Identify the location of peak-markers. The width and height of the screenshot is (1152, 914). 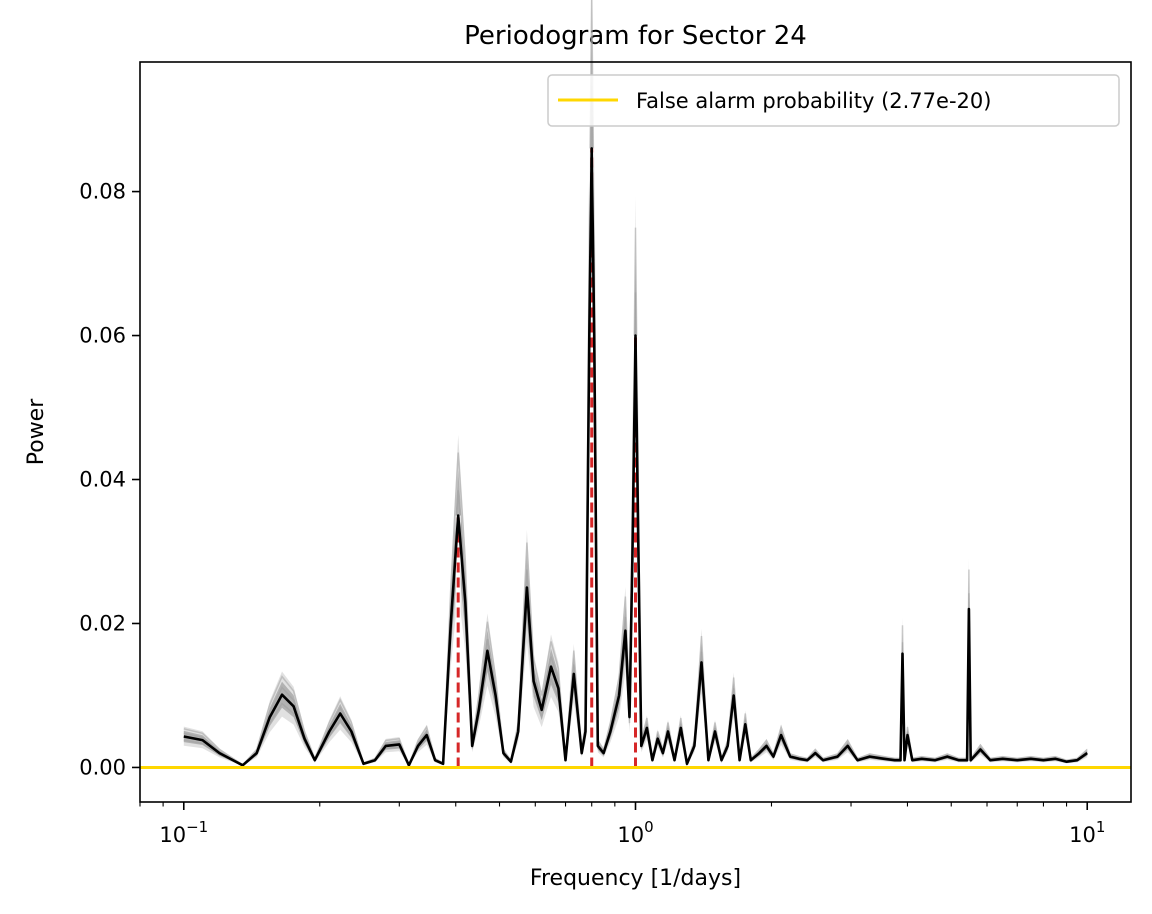
(546, 458).